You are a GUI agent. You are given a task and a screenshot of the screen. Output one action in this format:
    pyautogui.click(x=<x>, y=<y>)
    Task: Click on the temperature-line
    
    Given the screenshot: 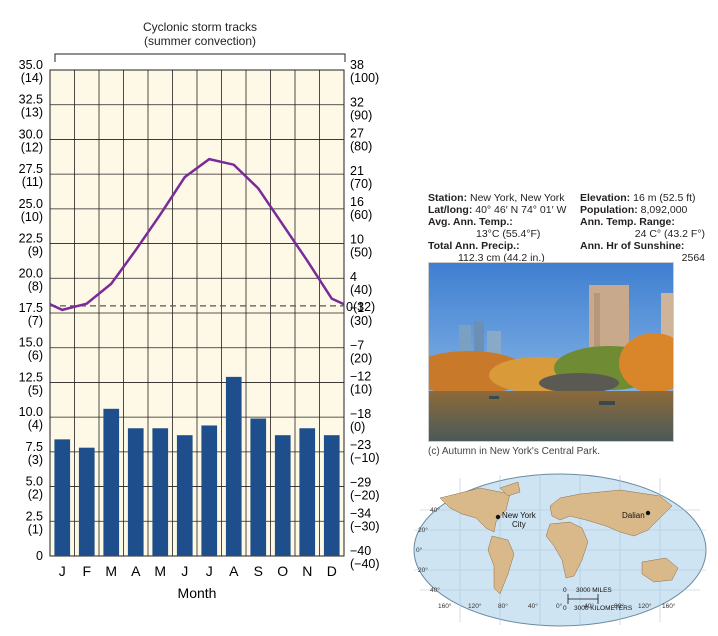 What is the action you would take?
    pyautogui.click(x=197, y=234)
    